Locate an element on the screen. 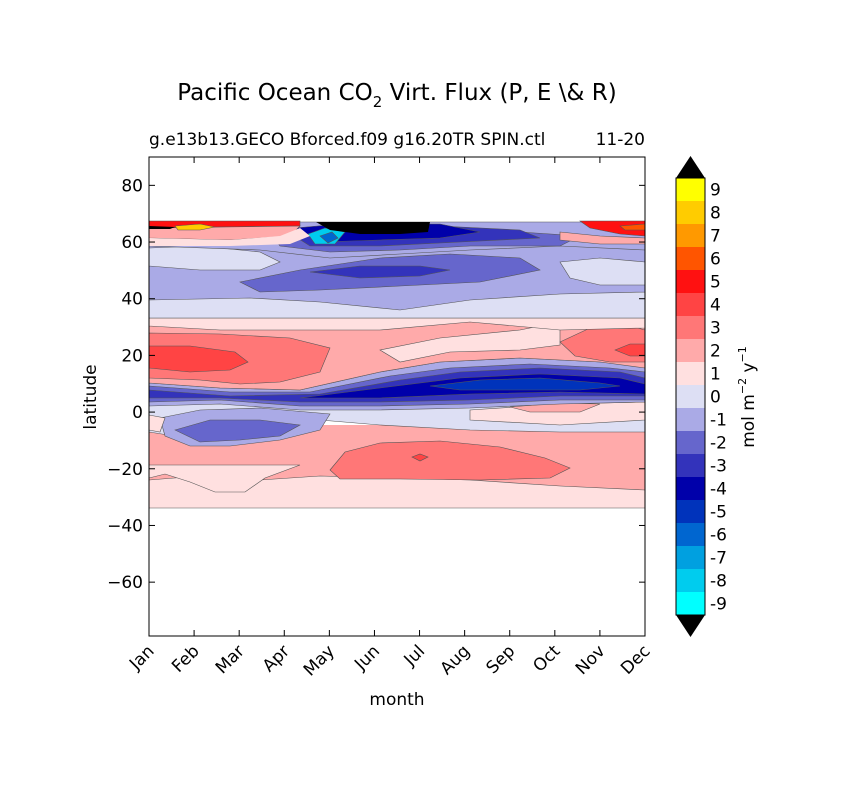 The height and width of the screenshot is (788, 841). colorbar-tick-label: 4 is located at coordinates (715, 306).